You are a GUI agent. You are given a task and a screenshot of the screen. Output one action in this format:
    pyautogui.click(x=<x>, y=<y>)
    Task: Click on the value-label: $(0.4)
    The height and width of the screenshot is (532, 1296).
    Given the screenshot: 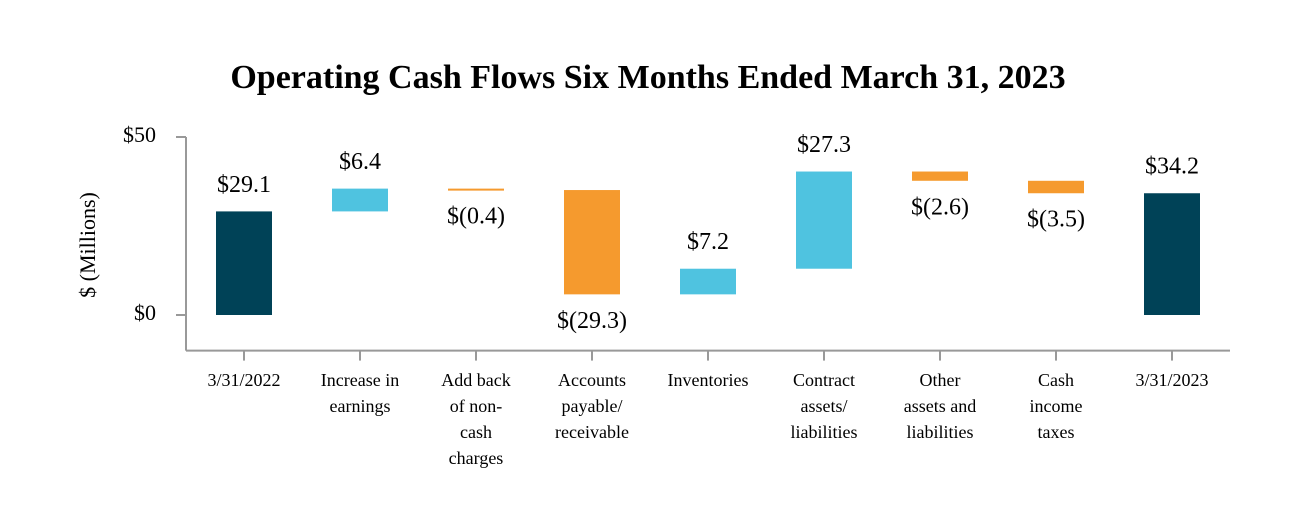 What is the action you would take?
    pyautogui.click(x=476, y=217)
    